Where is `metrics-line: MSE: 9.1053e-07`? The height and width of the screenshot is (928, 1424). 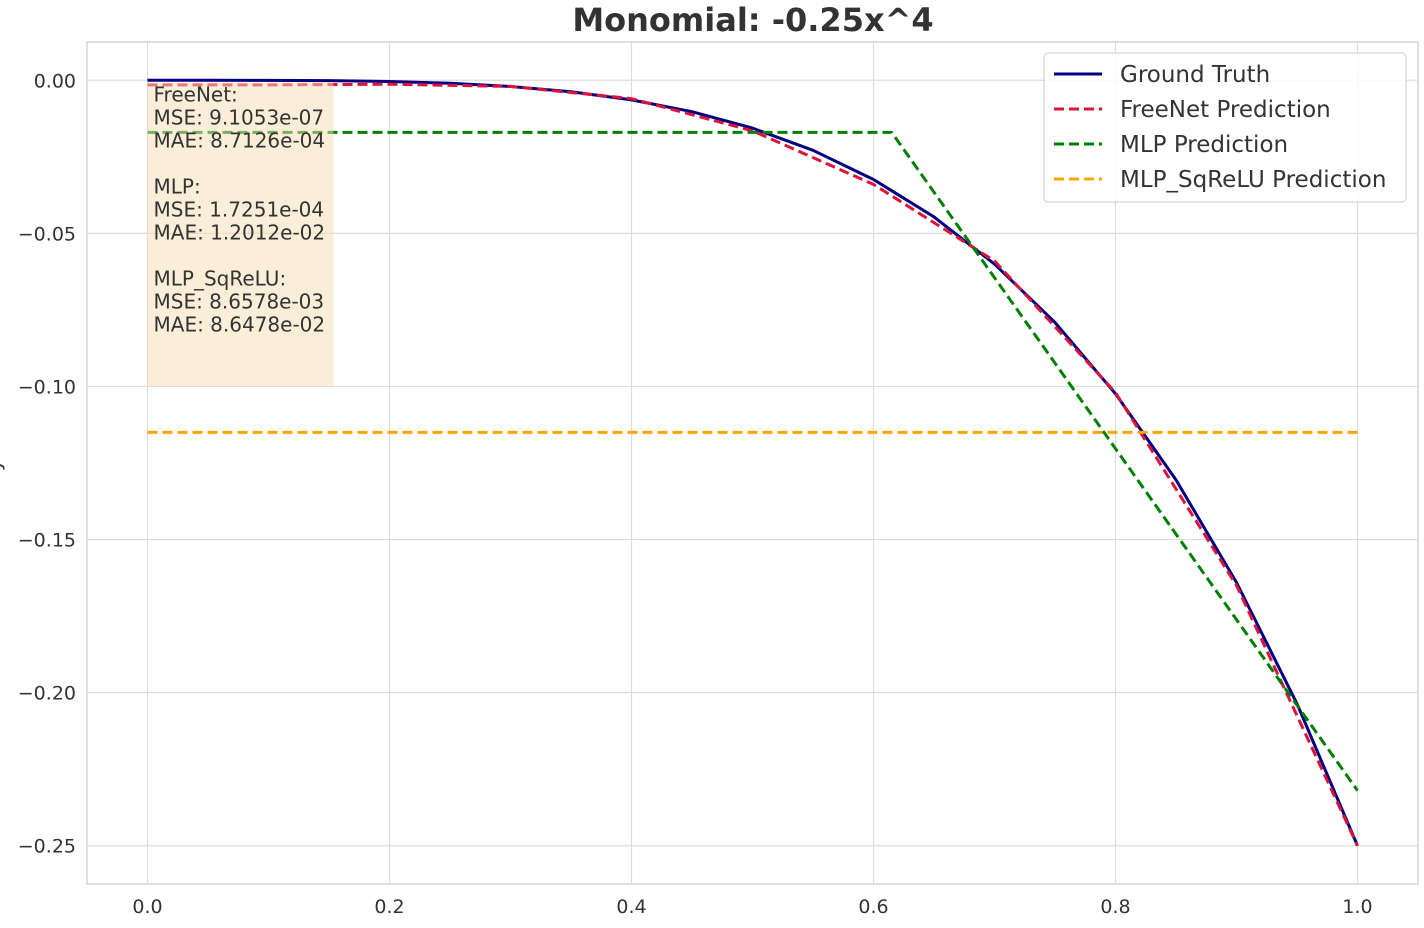
metrics-line: MSE: 9.1053e-07 is located at coordinates (239, 117).